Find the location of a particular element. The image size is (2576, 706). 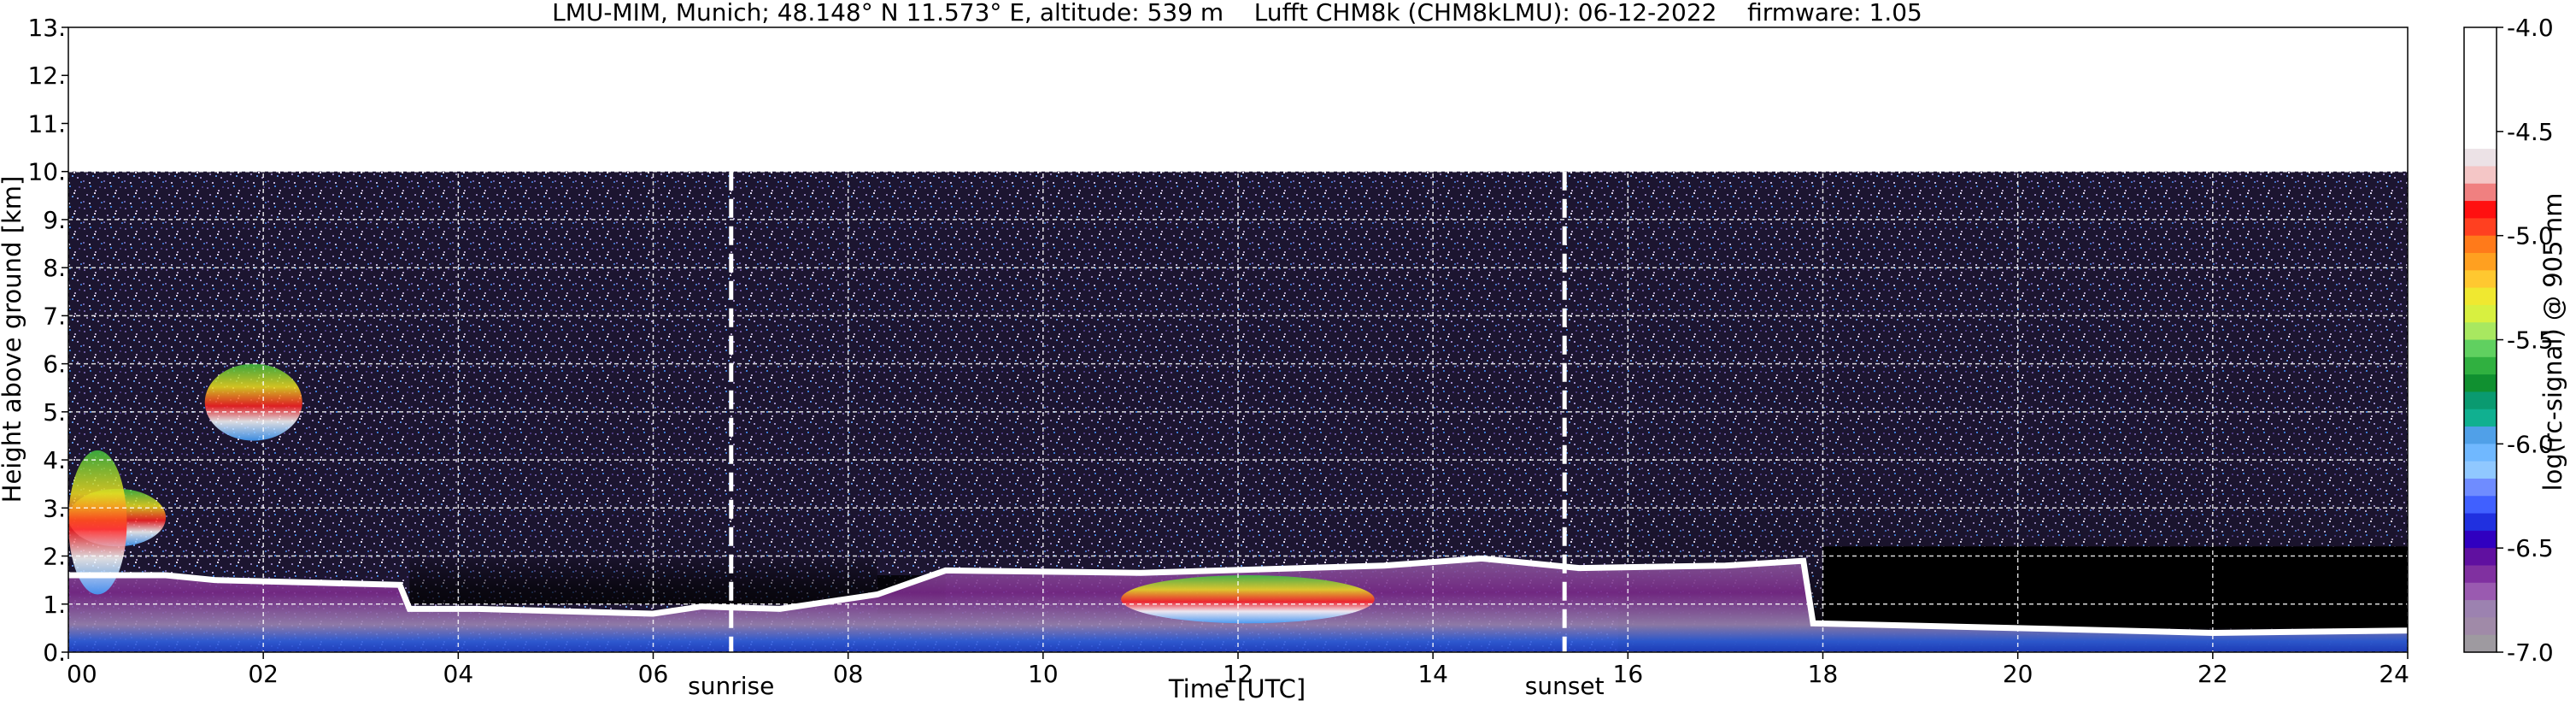

boundary-layer-top-line is located at coordinates (1238, 596).